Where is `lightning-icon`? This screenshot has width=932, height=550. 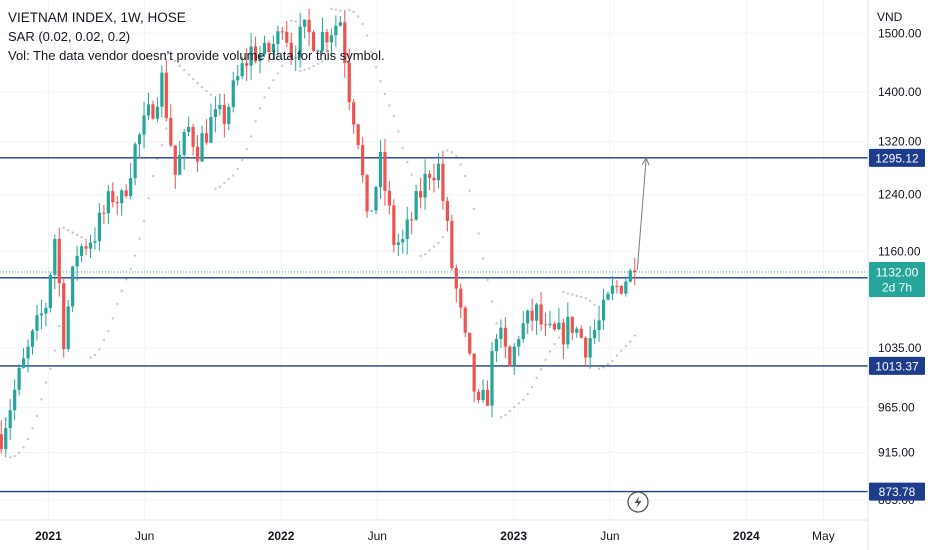 lightning-icon is located at coordinates (638, 502).